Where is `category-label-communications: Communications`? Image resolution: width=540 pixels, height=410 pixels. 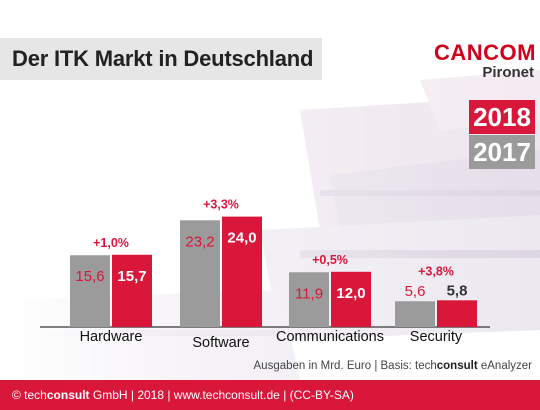 category-label-communications: Communications is located at coordinates (330, 337).